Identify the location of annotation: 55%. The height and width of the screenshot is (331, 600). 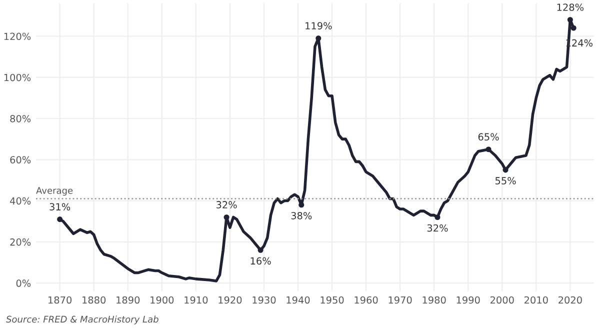
(505, 180).